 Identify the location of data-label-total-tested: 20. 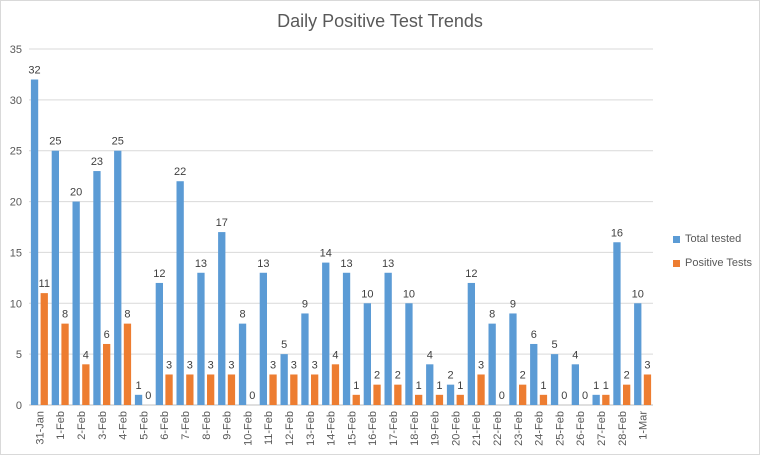
(76, 193).